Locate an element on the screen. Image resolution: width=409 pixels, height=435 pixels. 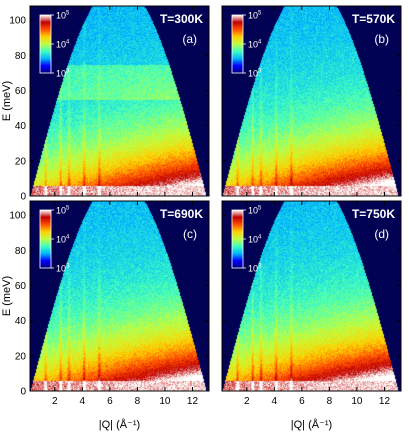
panel-label: (a) is located at coordinates (189, 39).